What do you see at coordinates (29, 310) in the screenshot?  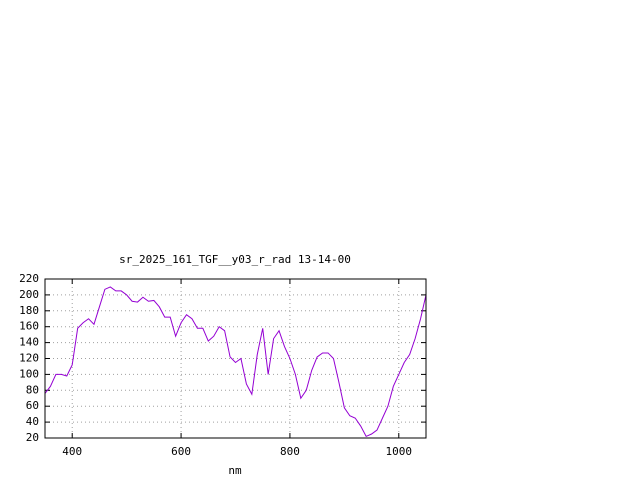 I see `y-tick-label: 180` at bounding box center [29, 310].